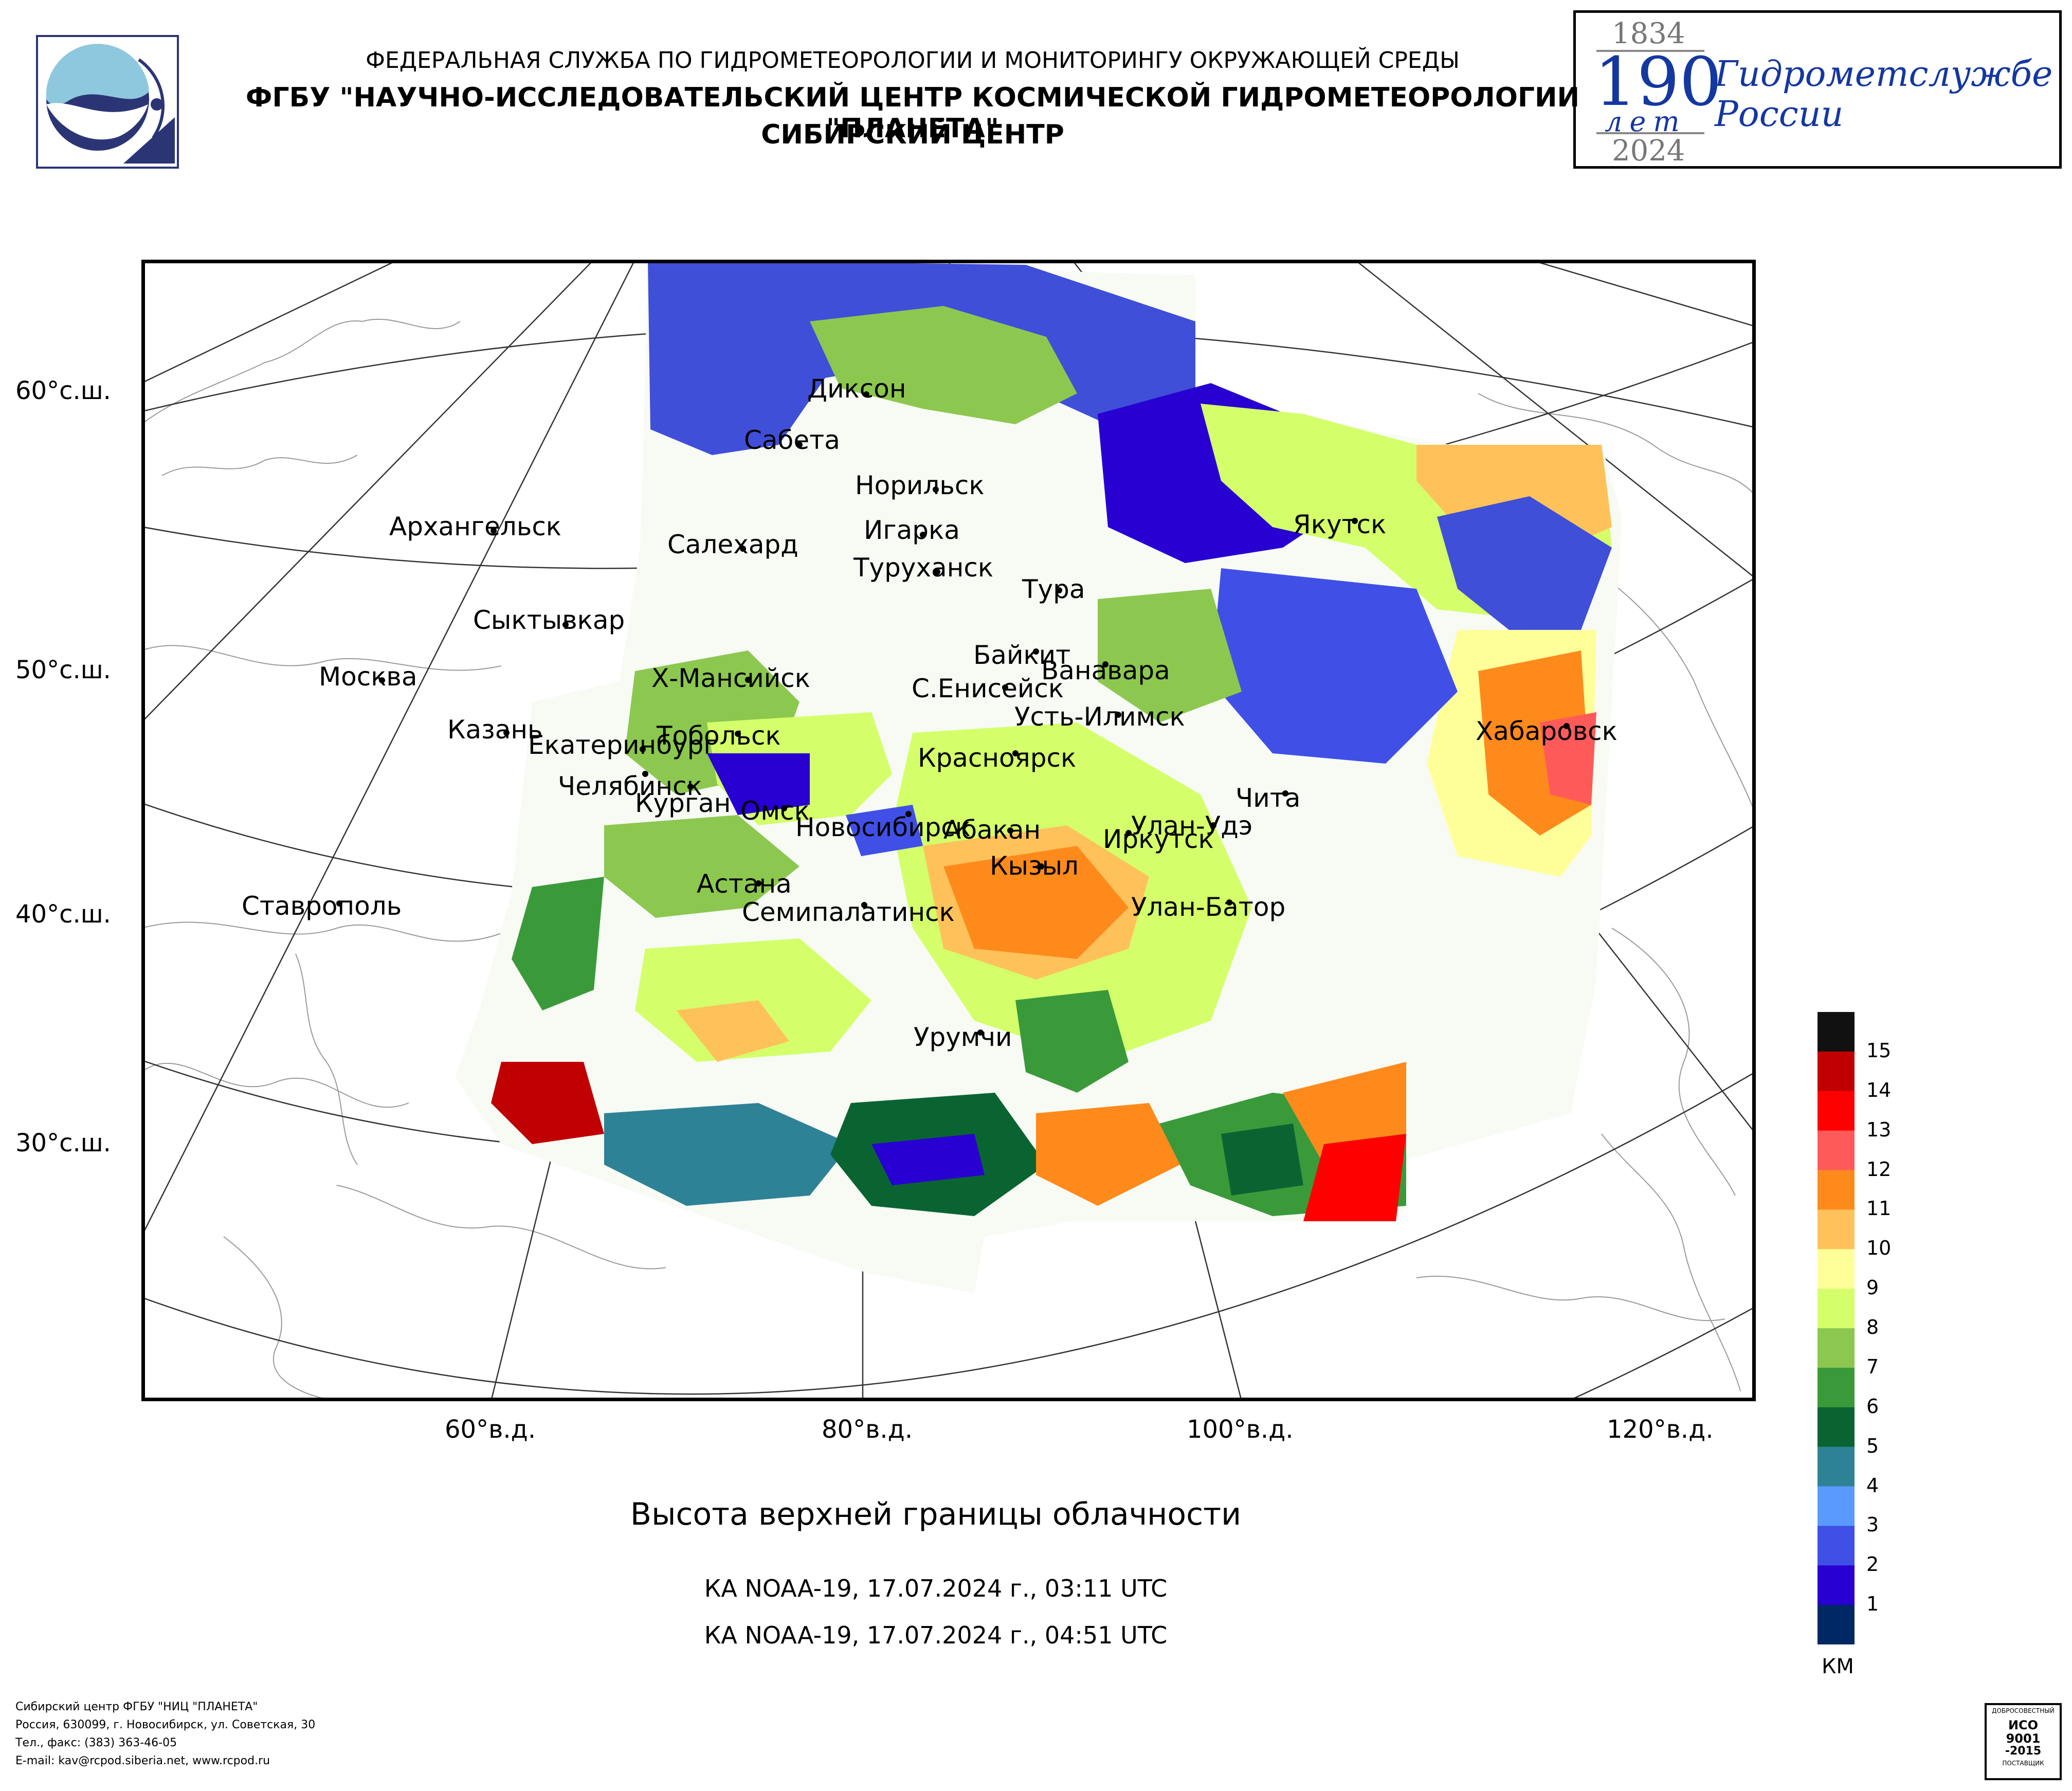 This screenshot has height=1791, width=2072. What do you see at coordinates (923, 568) in the screenshot?
I see `city-label-turukhansk: Туруханск` at bounding box center [923, 568].